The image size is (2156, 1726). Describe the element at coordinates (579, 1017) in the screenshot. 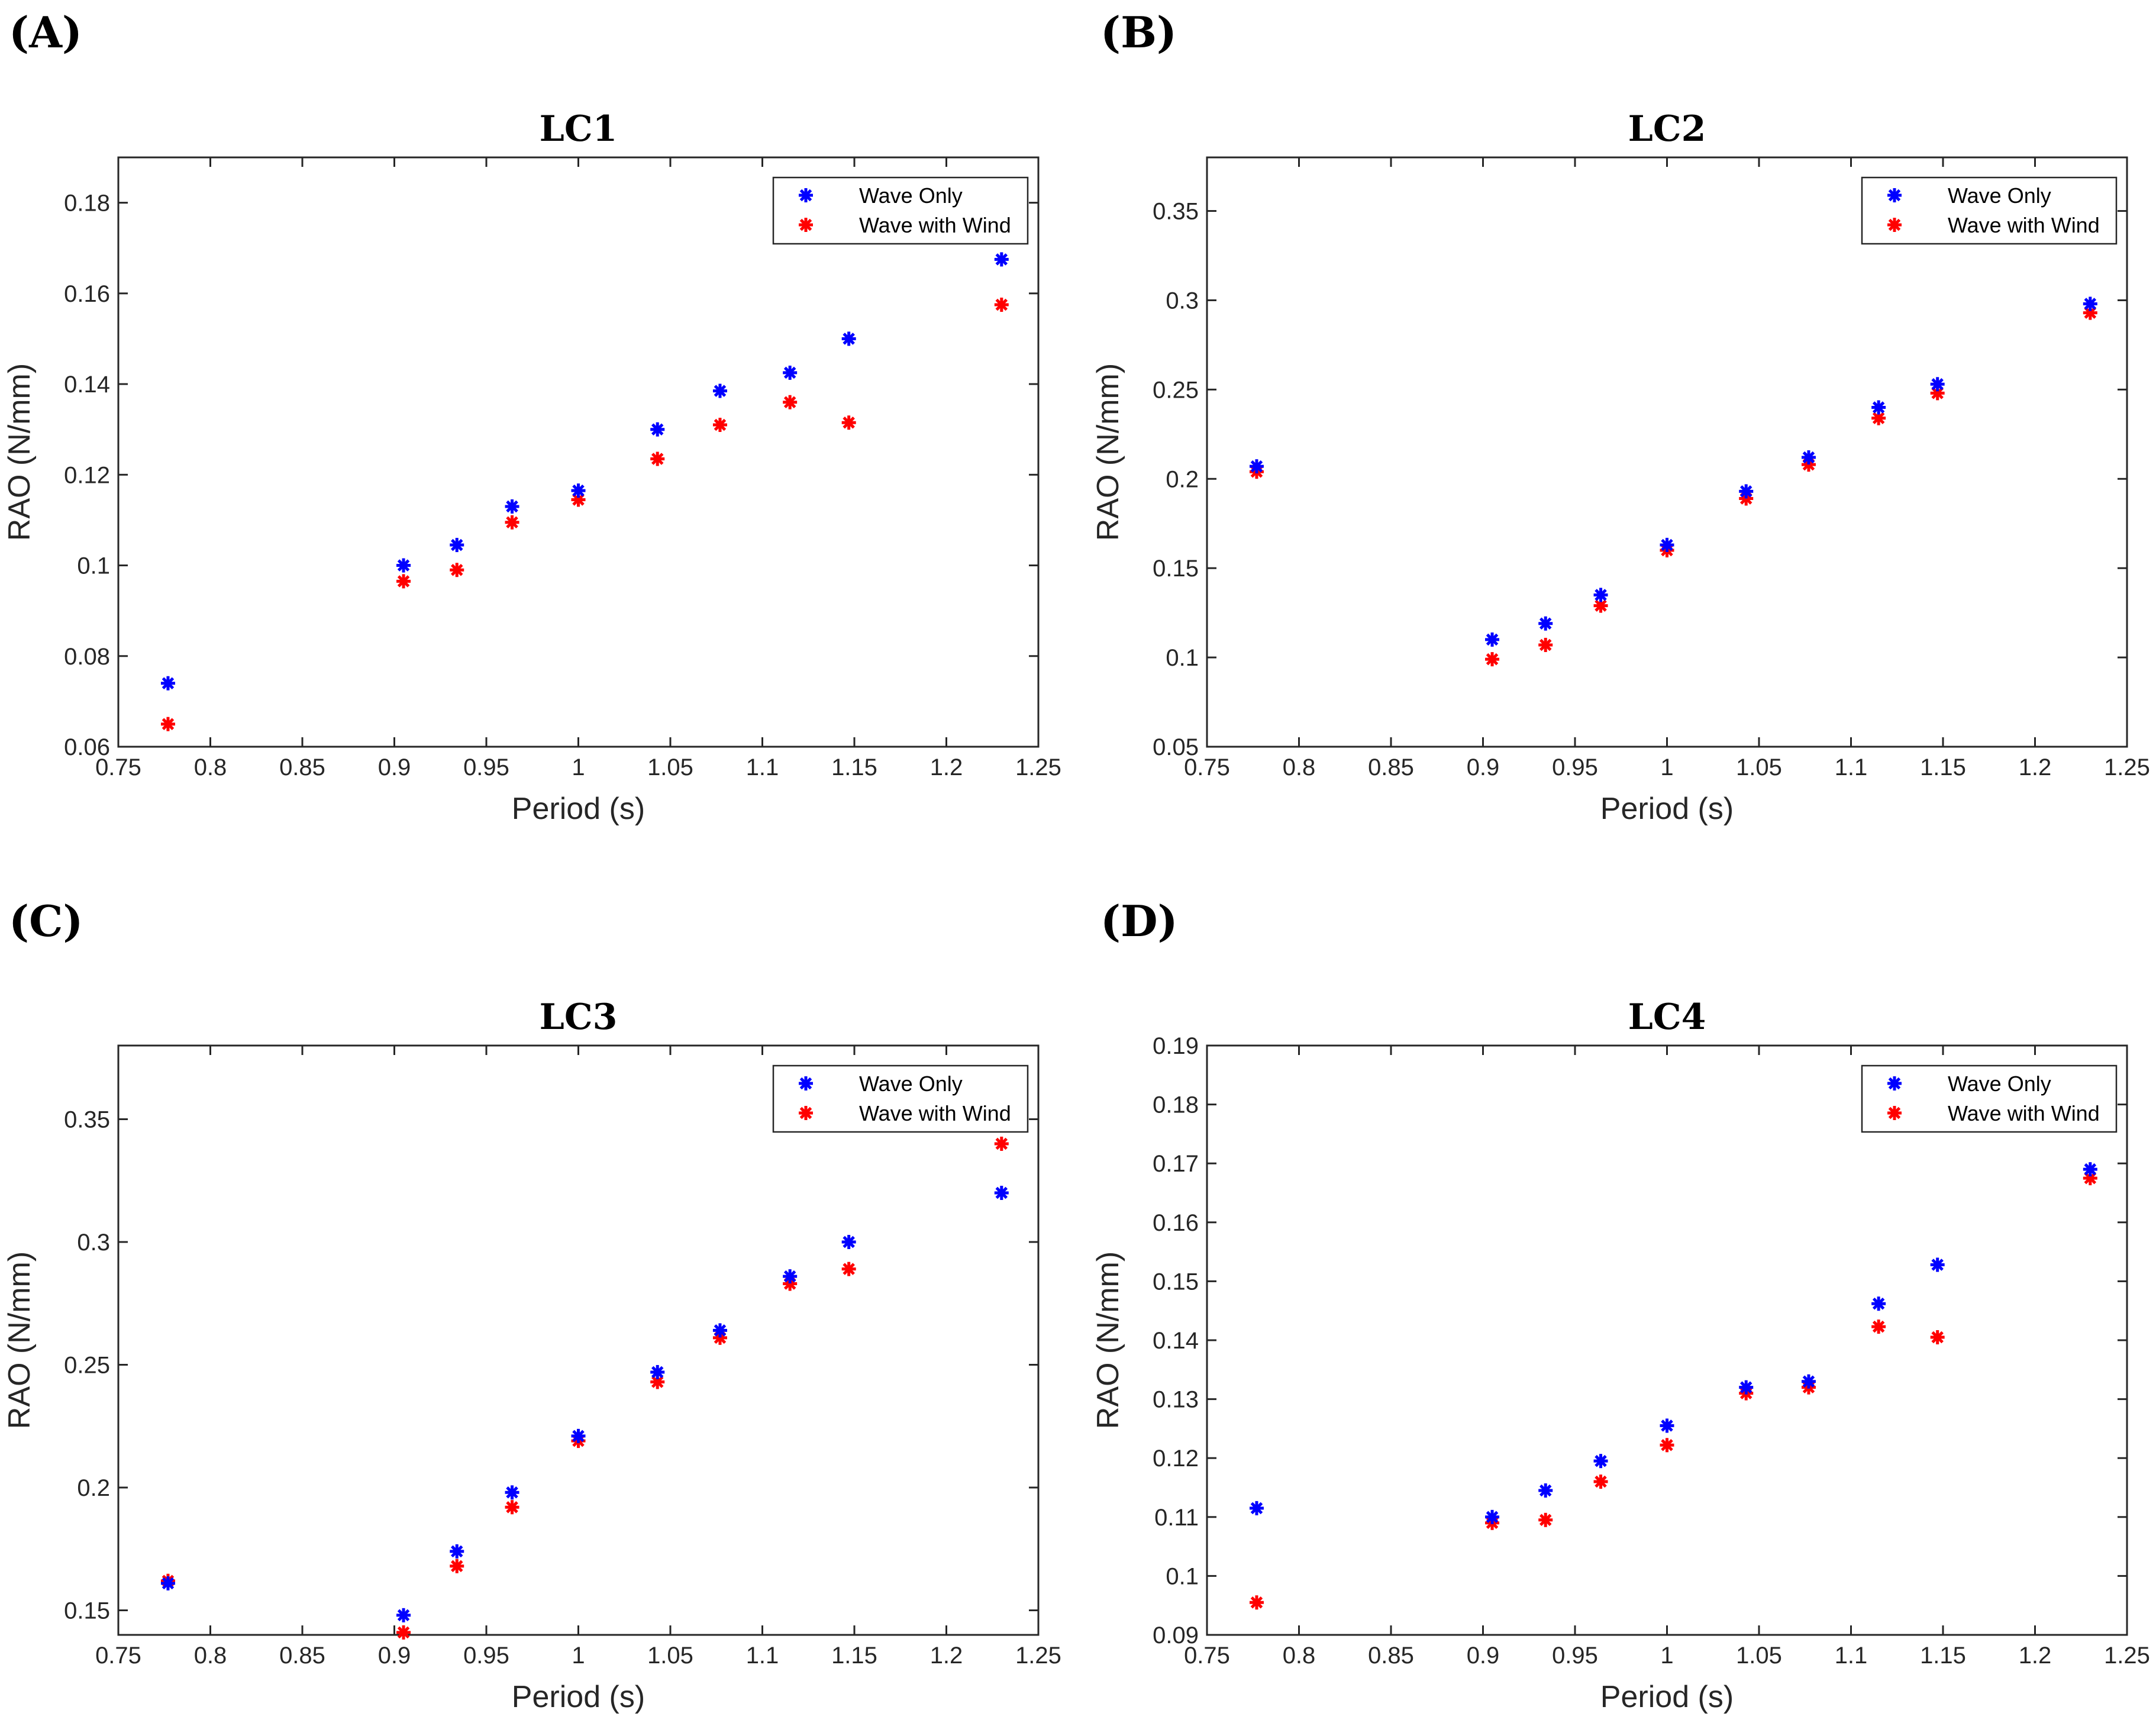

I see `chart-title: LC3` at that location.